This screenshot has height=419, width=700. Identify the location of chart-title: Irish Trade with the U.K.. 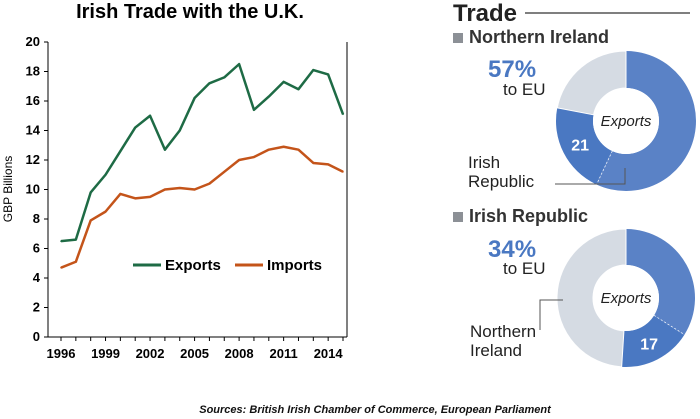
(190, 12).